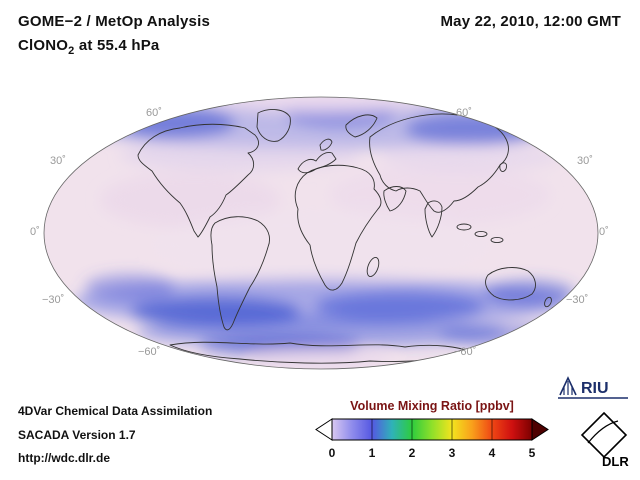 The width and height of the screenshot is (640, 480). I want to click on north-pole-pale, so click(321, 104).